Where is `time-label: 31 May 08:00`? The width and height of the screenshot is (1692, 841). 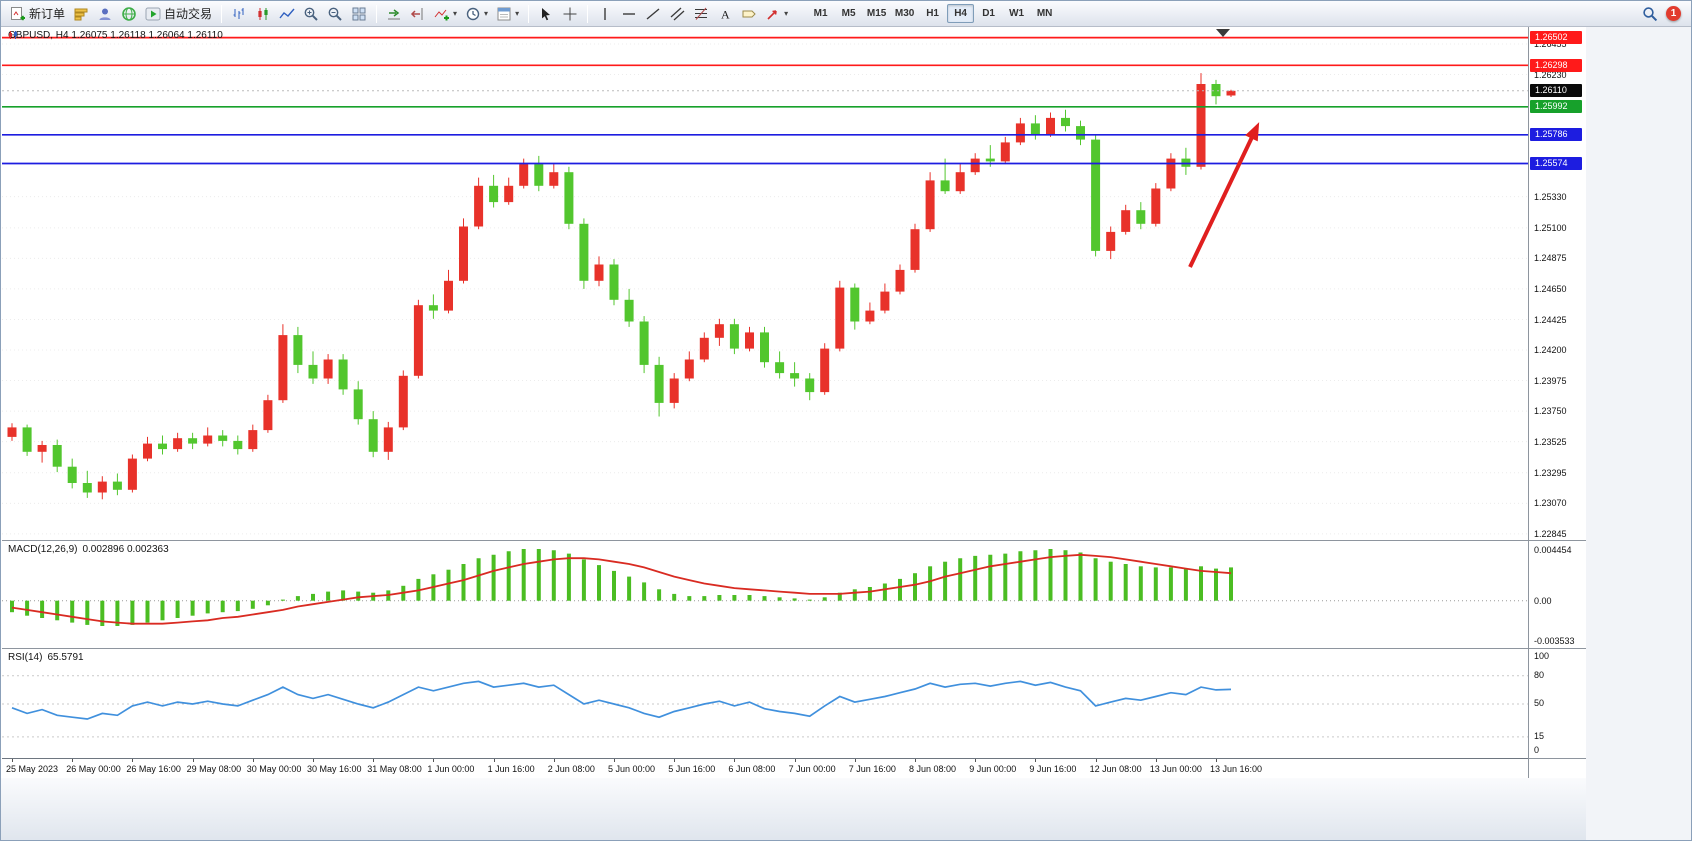
time-label: 31 May 08:00 is located at coordinates (394, 769).